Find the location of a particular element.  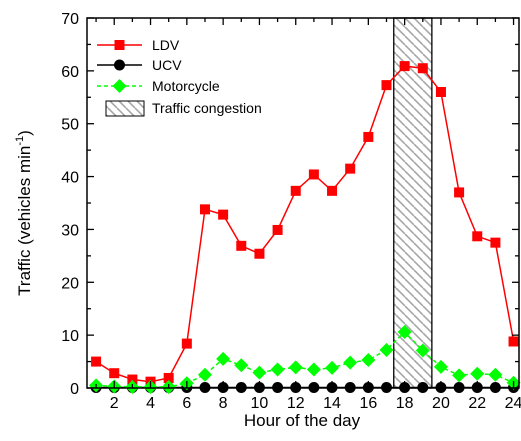

x-tick-label-8: 8 is located at coordinates (223, 403).